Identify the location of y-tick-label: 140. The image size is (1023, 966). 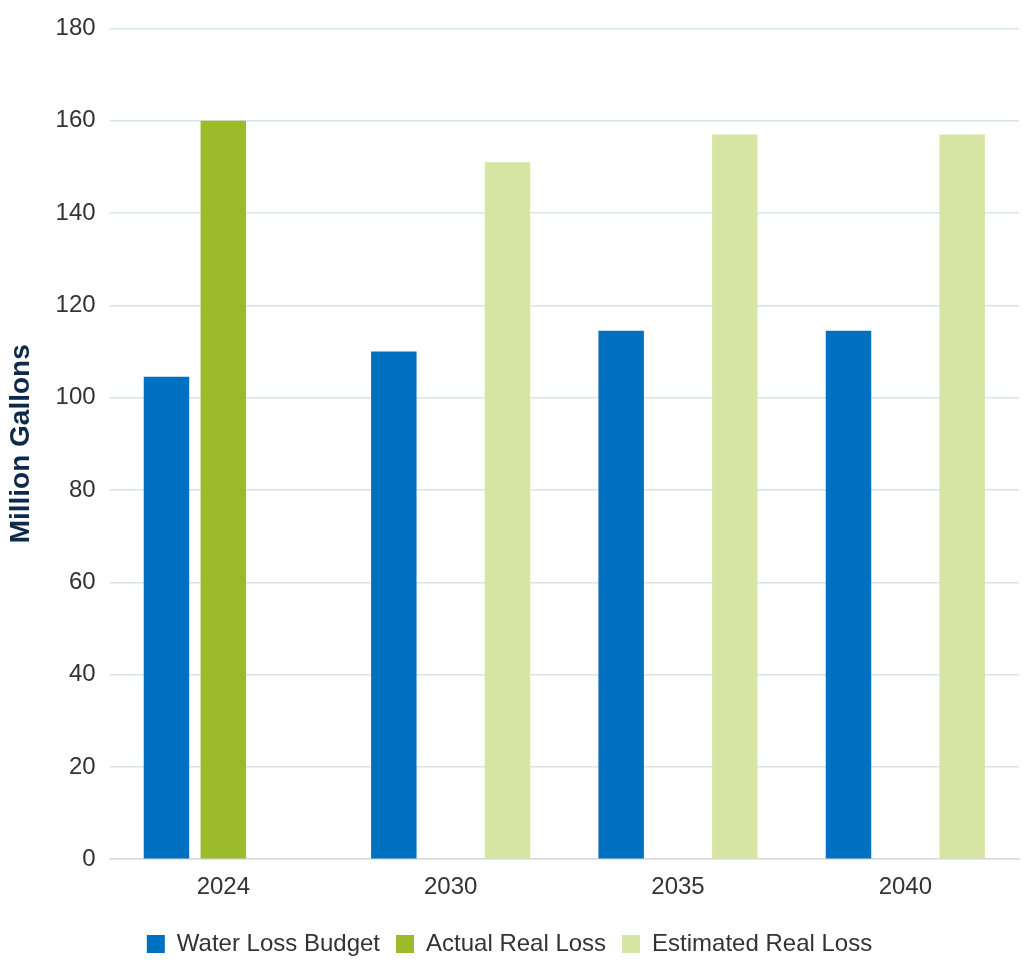
(75, 211).